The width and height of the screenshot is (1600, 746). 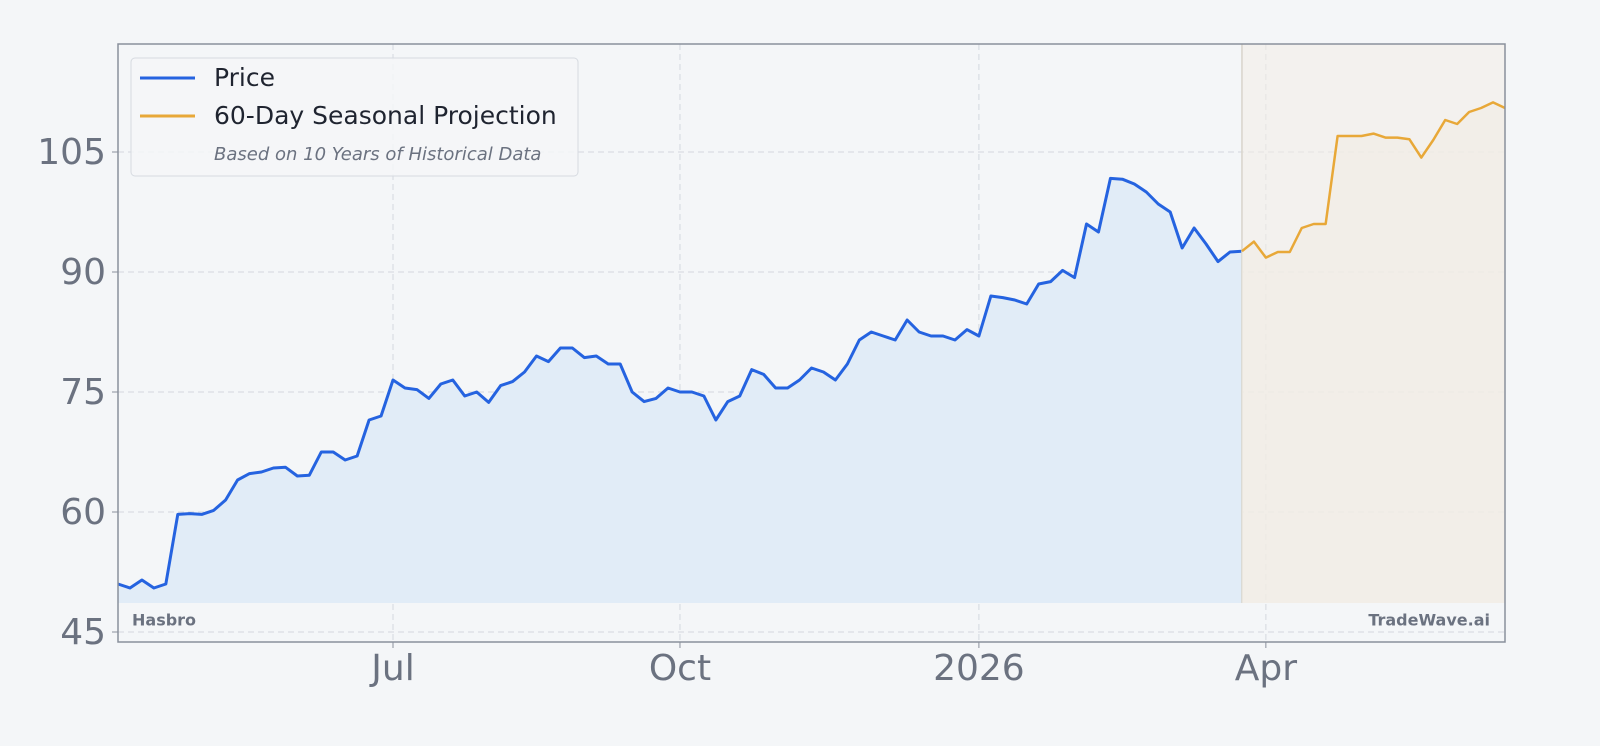 What do you see at coordinates (244, 77) in the screenshot?
I see `legend-label: Price` at bounding box center [244, 77].